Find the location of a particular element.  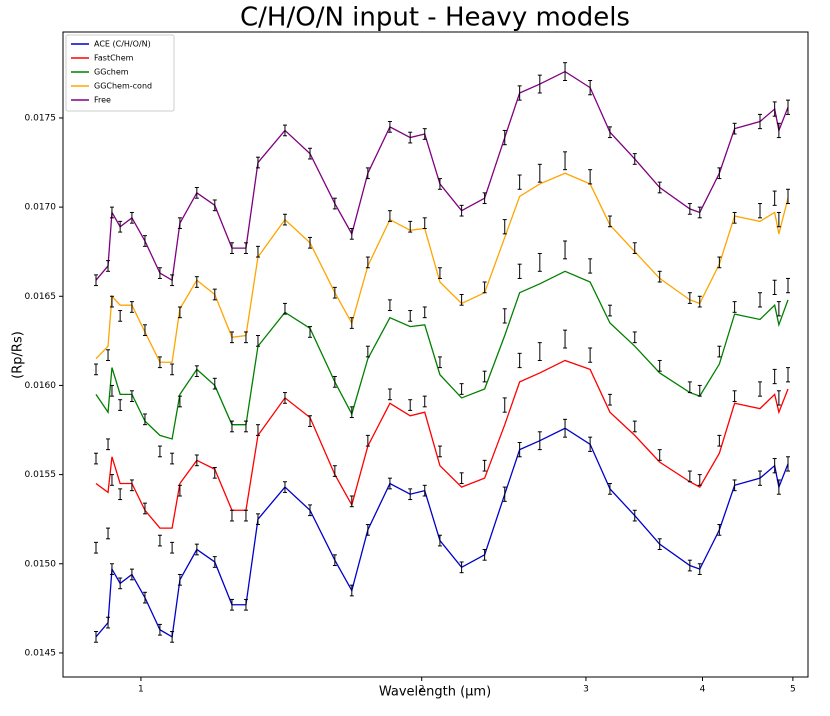

y-tick-label: 0.0155 is located at coordinates (41, 475).